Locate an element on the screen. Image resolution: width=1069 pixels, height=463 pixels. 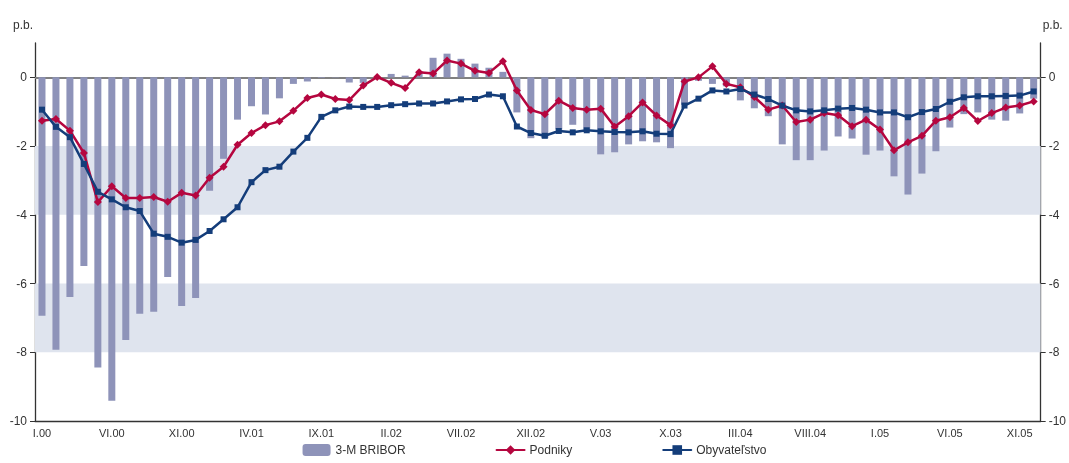
x-tick-label: X.03 is located at coordinates (670, 432).